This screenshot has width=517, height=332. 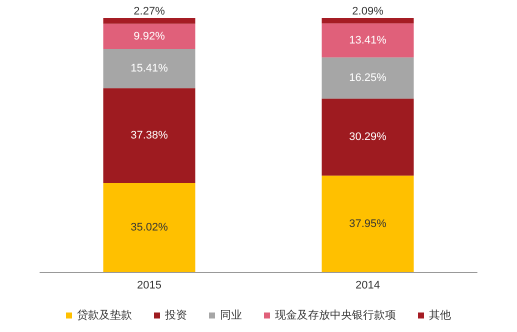 I want to click on data-label: 37.95%, so click(x=368, y=224).